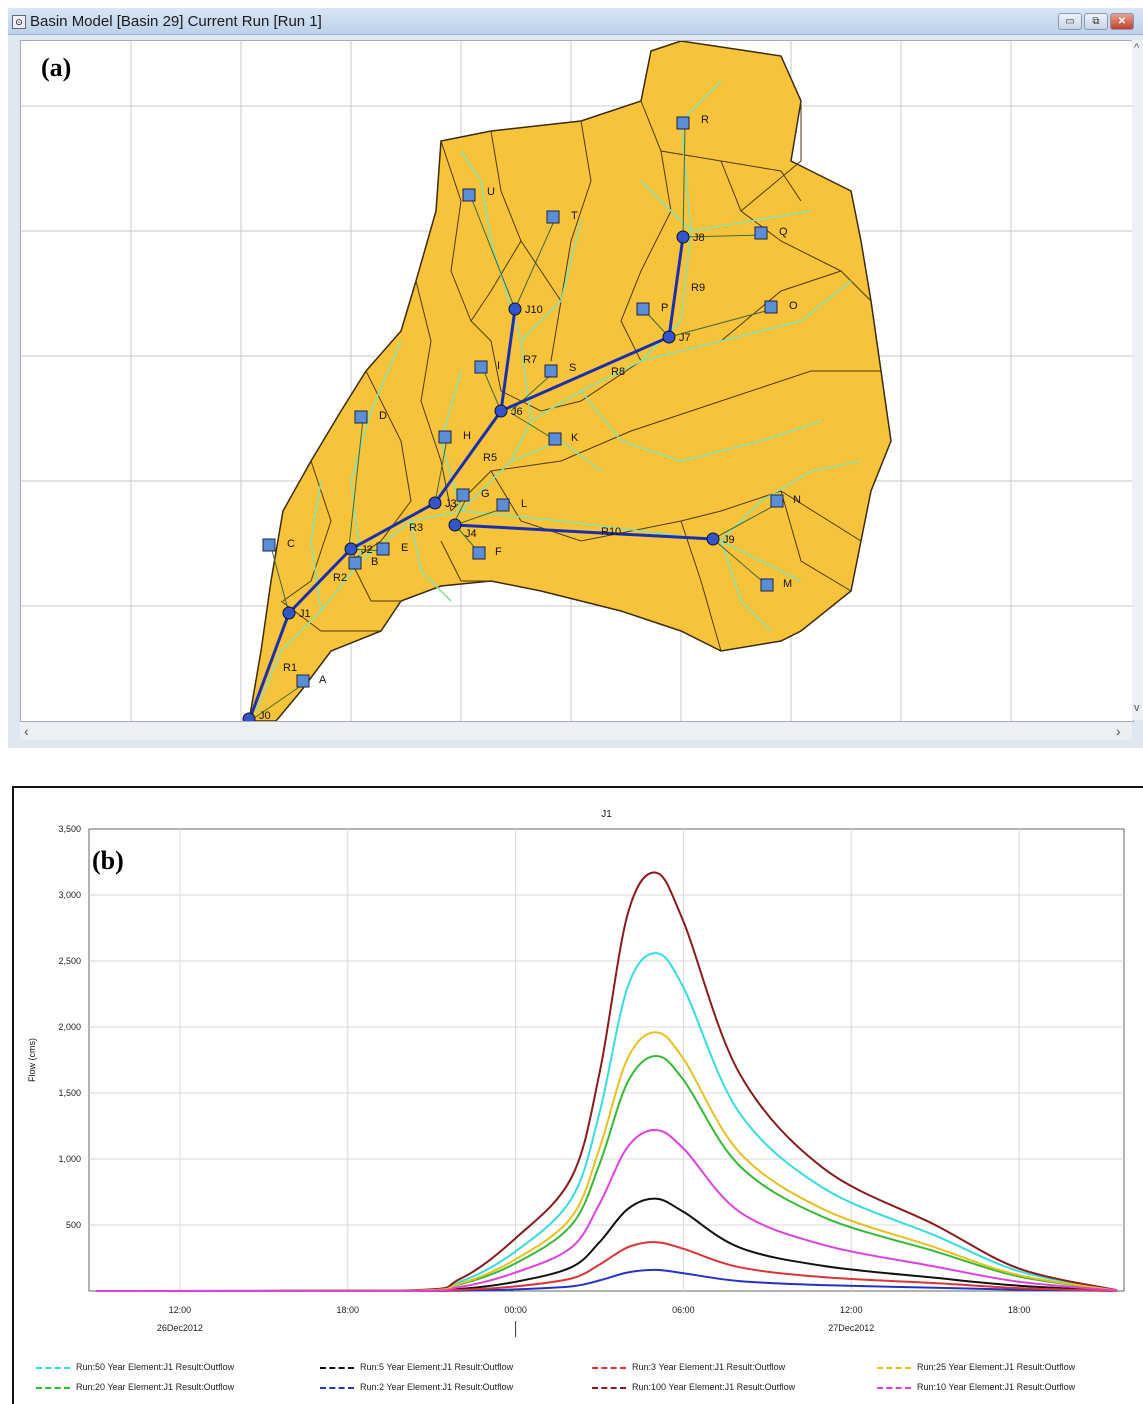 Image resolution: width=1143 pixels, height=1404 pixels. I want to click on reach-label: R10, so click(611, 532).